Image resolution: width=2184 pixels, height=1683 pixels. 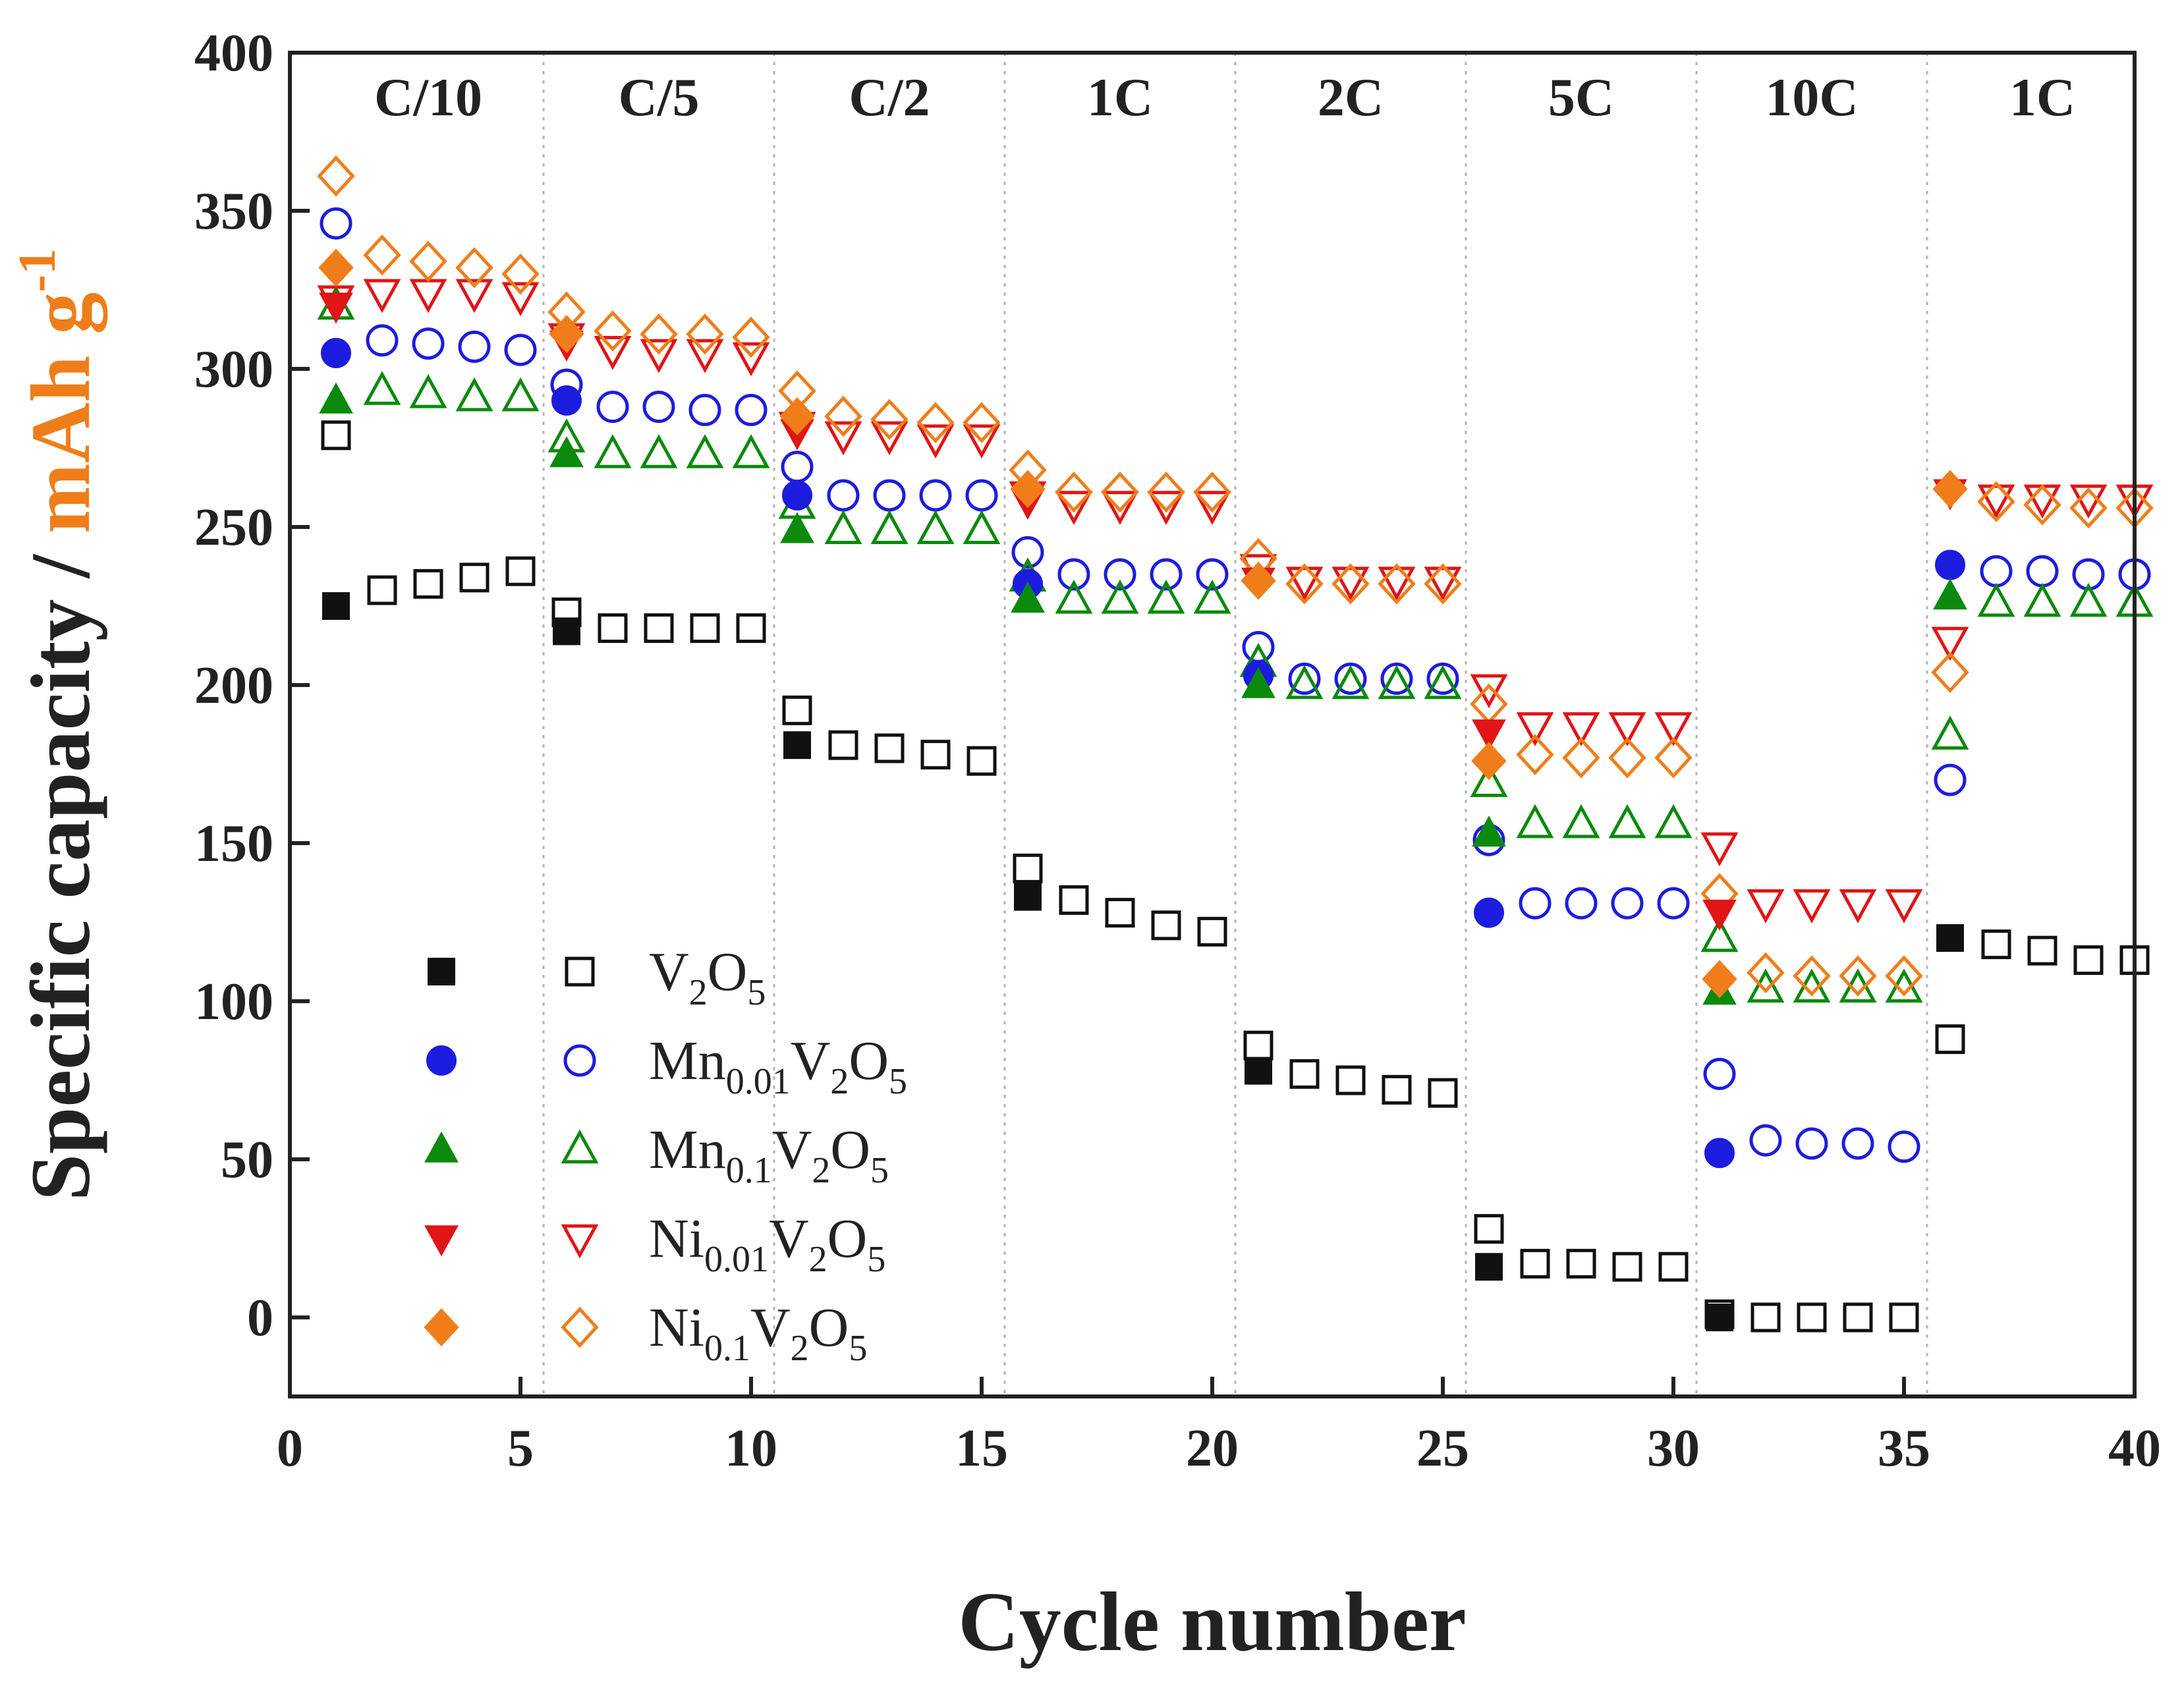 I want to click on y-tick-label: 150, so click(x=233, y=844).